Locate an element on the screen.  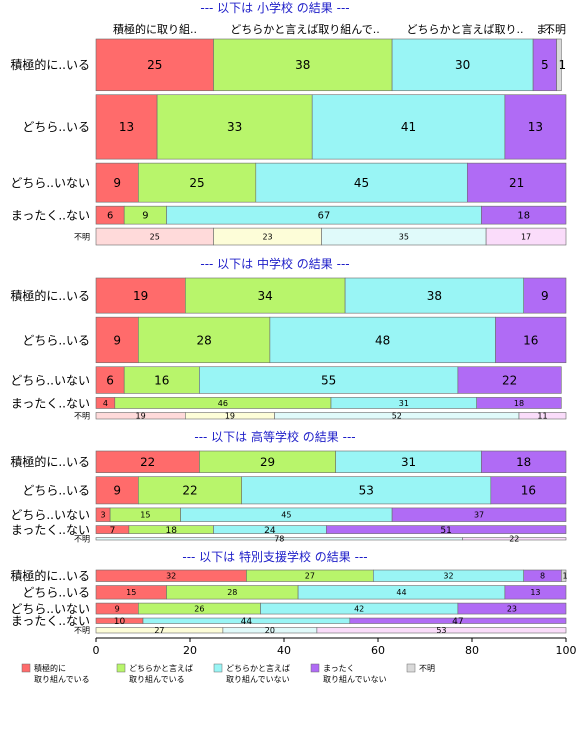
data-label: 16 is located at coordinates (530, 340).